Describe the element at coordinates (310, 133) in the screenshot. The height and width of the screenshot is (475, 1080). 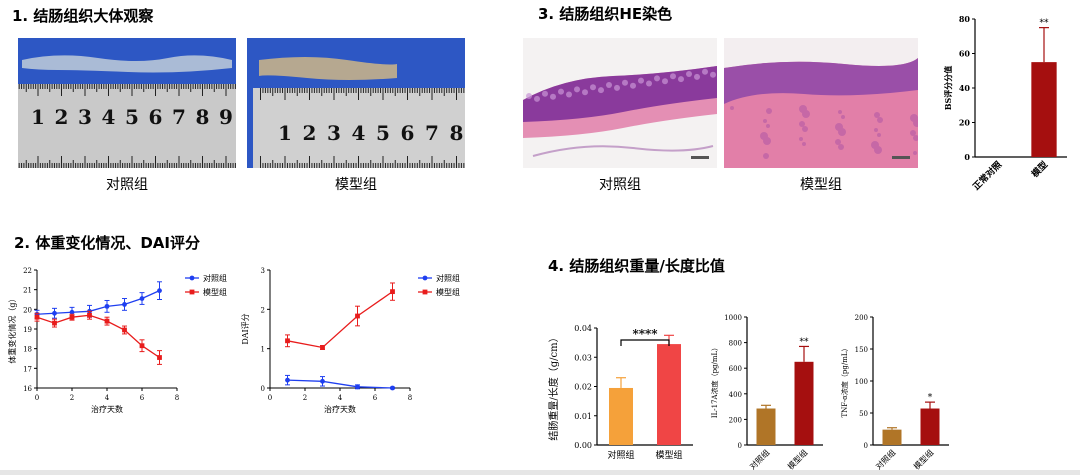
I see `ruler-number: 2` at that location.